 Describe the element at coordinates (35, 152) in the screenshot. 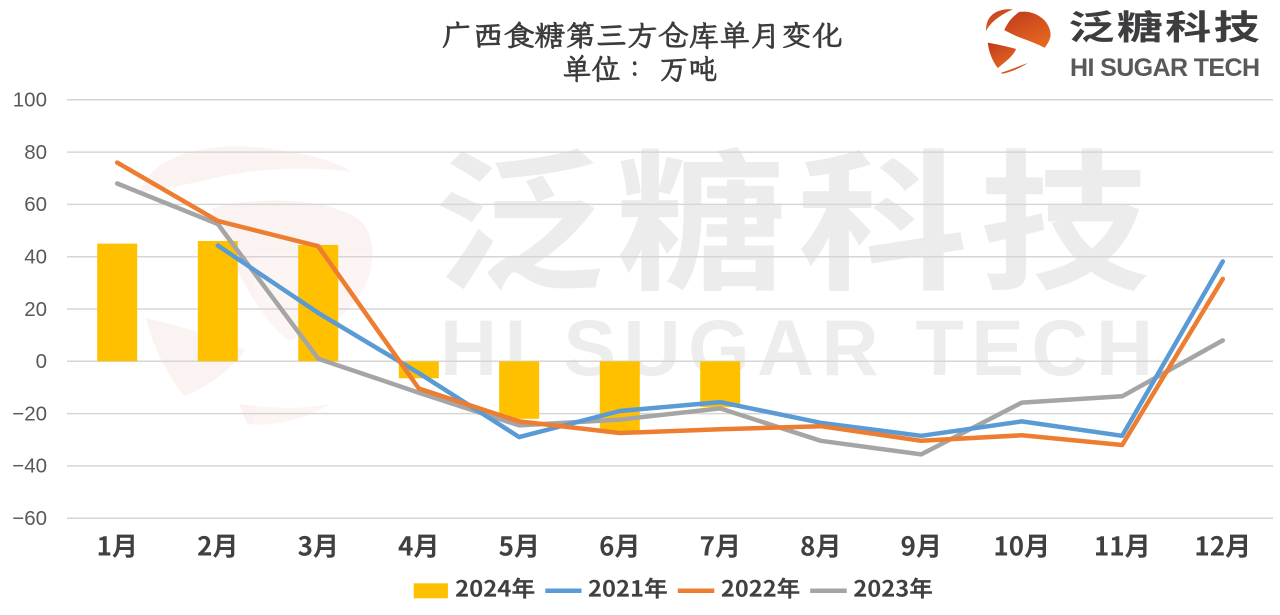

I see `svg-text: 80` at that location.